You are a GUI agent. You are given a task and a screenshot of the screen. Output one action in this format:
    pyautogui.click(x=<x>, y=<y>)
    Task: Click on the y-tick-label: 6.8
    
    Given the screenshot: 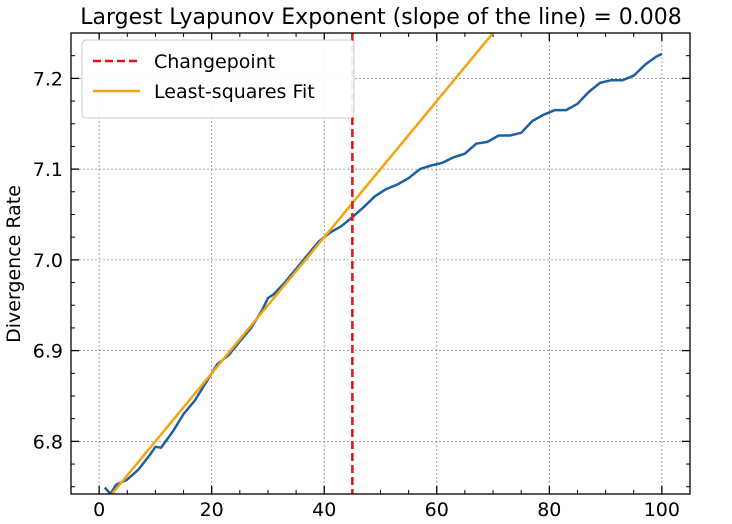 What is the action you would take?
    pyautogui.click(x=48, y=442)
    